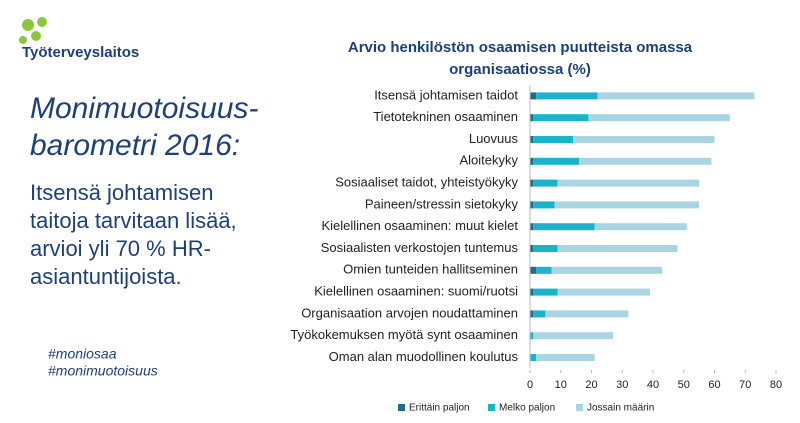 The height and width of the screenshot is (423, 800). What do you see at coordinates (446, 94) in the screenshot?
I see `category-label: Itsensä johtamisen taidot` at bounding box center [446, 94].